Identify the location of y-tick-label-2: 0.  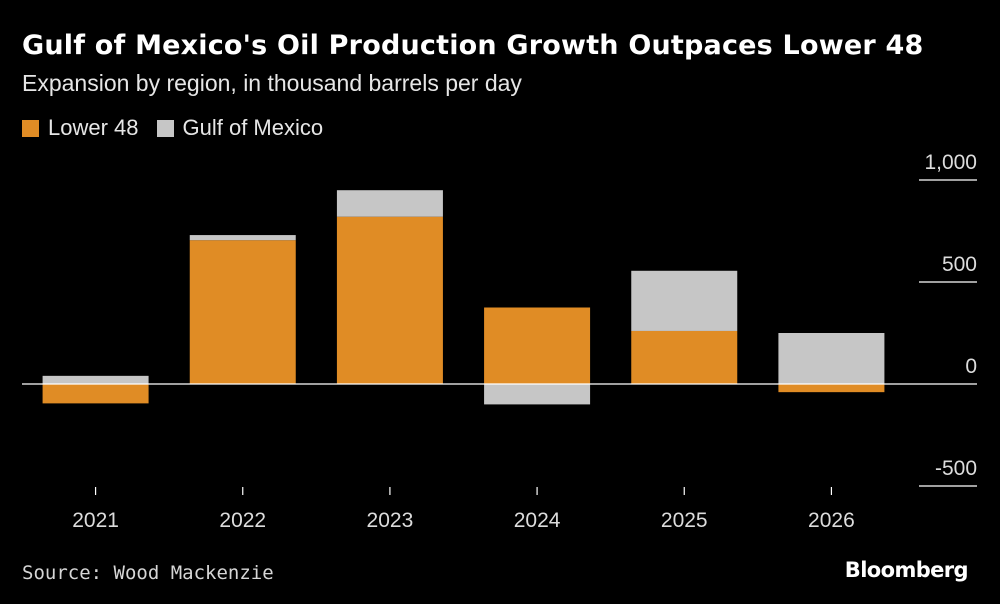
(971, 366).